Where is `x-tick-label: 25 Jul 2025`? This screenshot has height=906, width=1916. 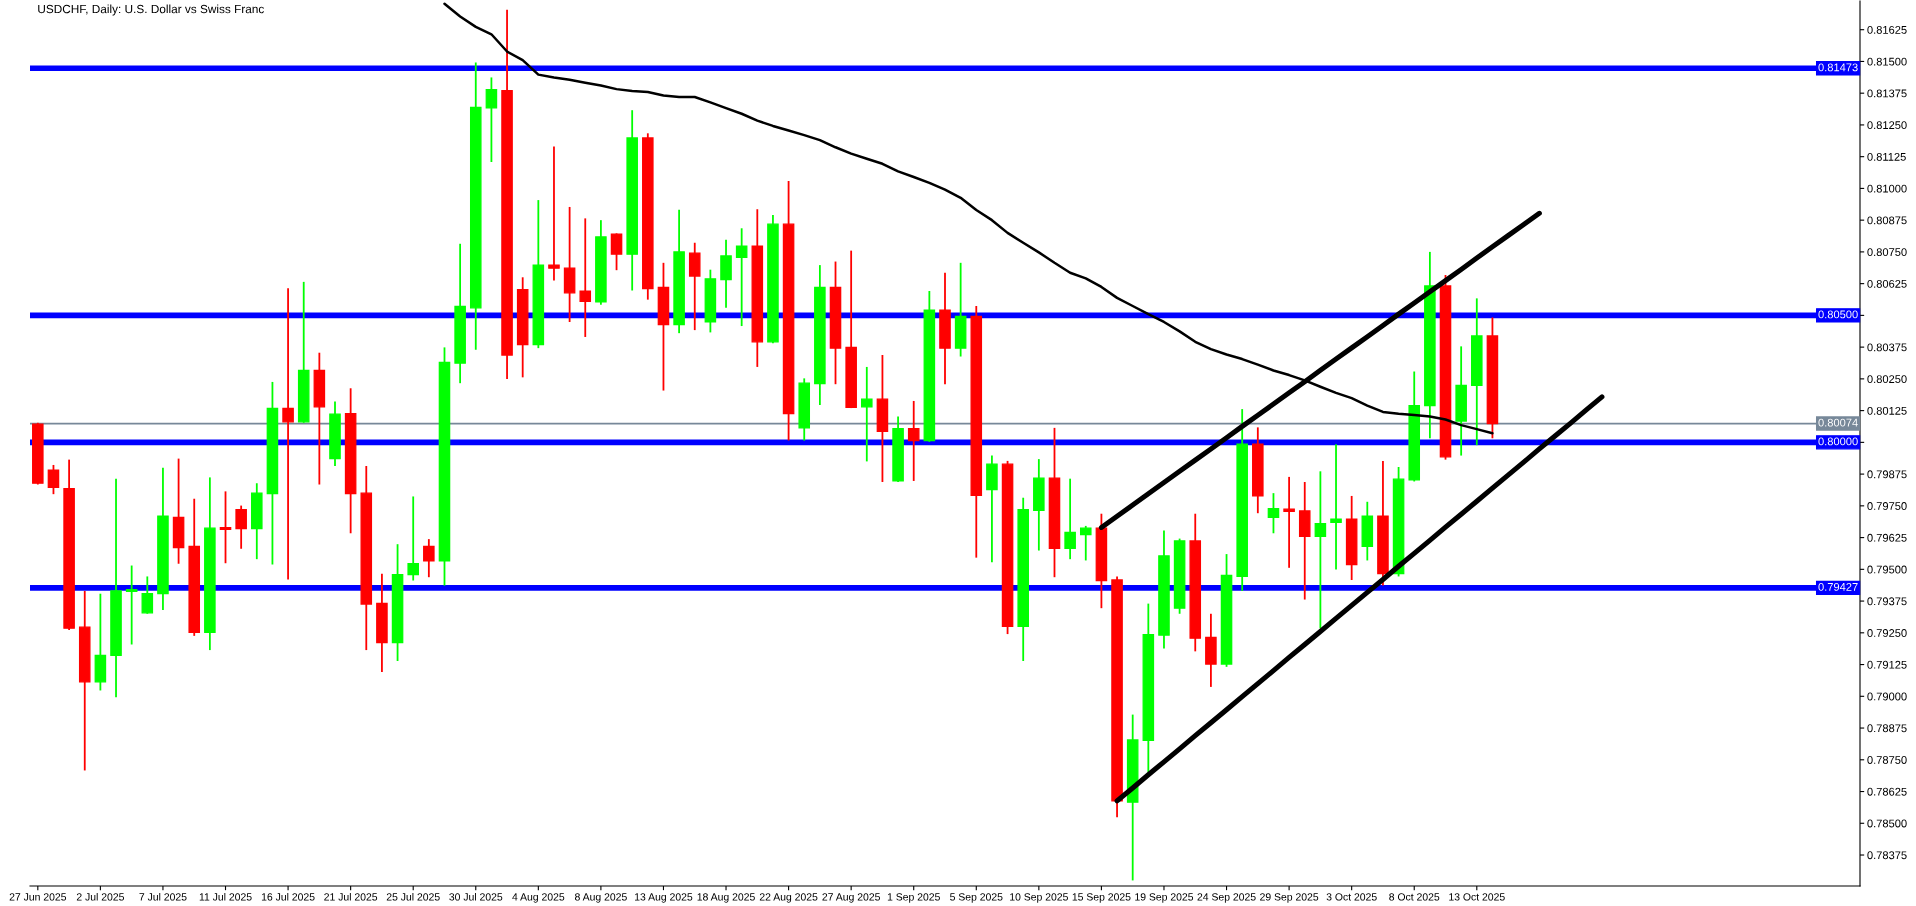 x-tick-label: 25 Jul 2025 is located at coordinates (413, 896).